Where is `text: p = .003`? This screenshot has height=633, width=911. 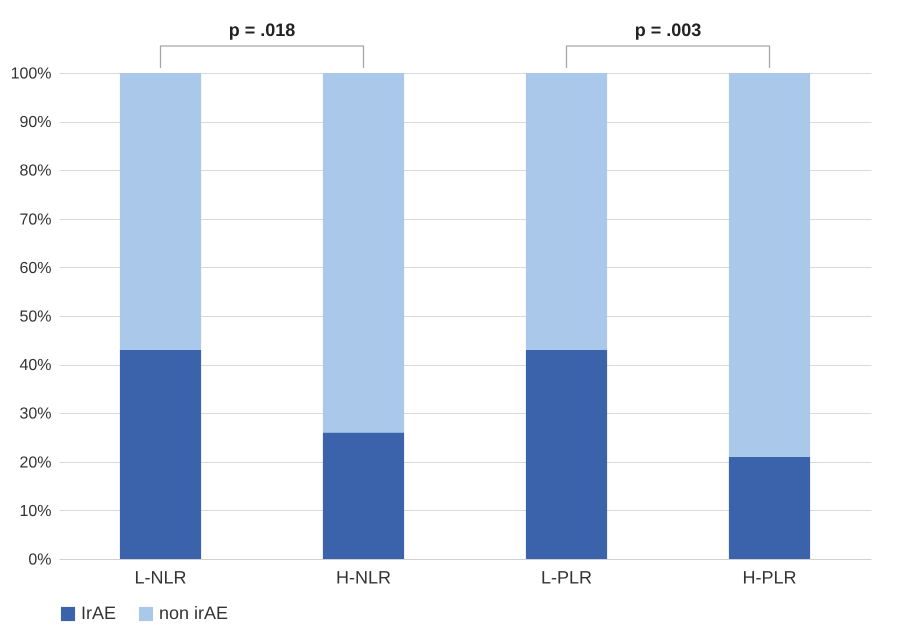
text: p = .003 is located at coordinates (668, 30).